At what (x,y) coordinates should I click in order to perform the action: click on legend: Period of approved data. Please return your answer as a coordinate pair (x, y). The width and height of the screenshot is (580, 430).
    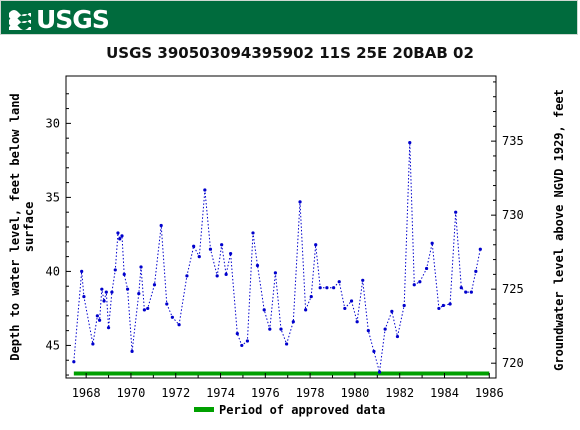
    Looking at the image, I should click on (289, 410).